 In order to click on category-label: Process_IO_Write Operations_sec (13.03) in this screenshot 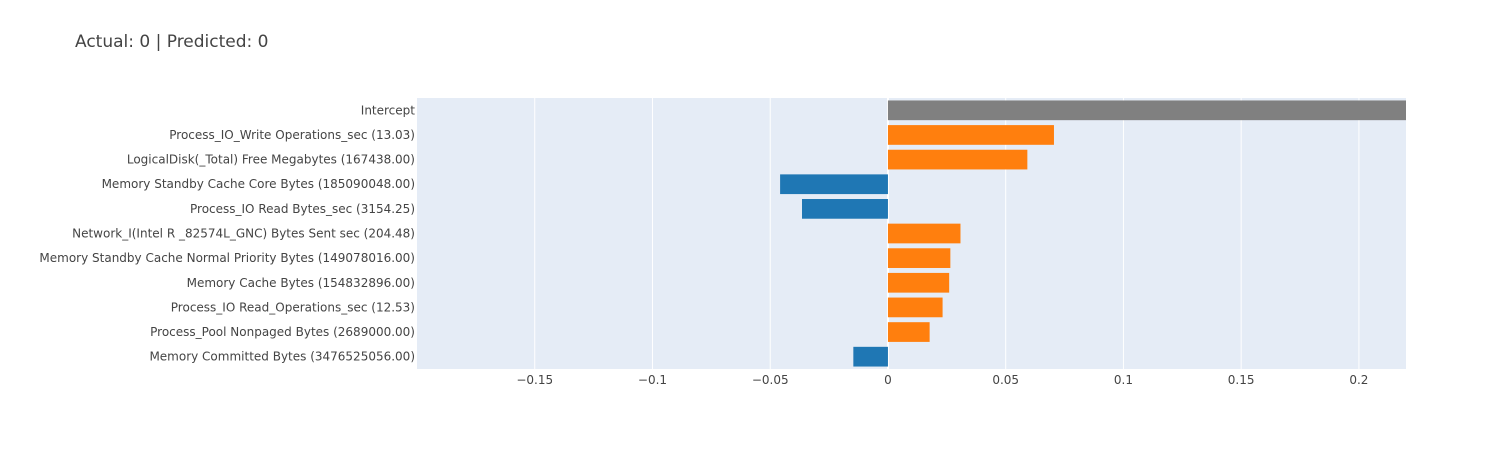, I will do `click(292, 135)`.